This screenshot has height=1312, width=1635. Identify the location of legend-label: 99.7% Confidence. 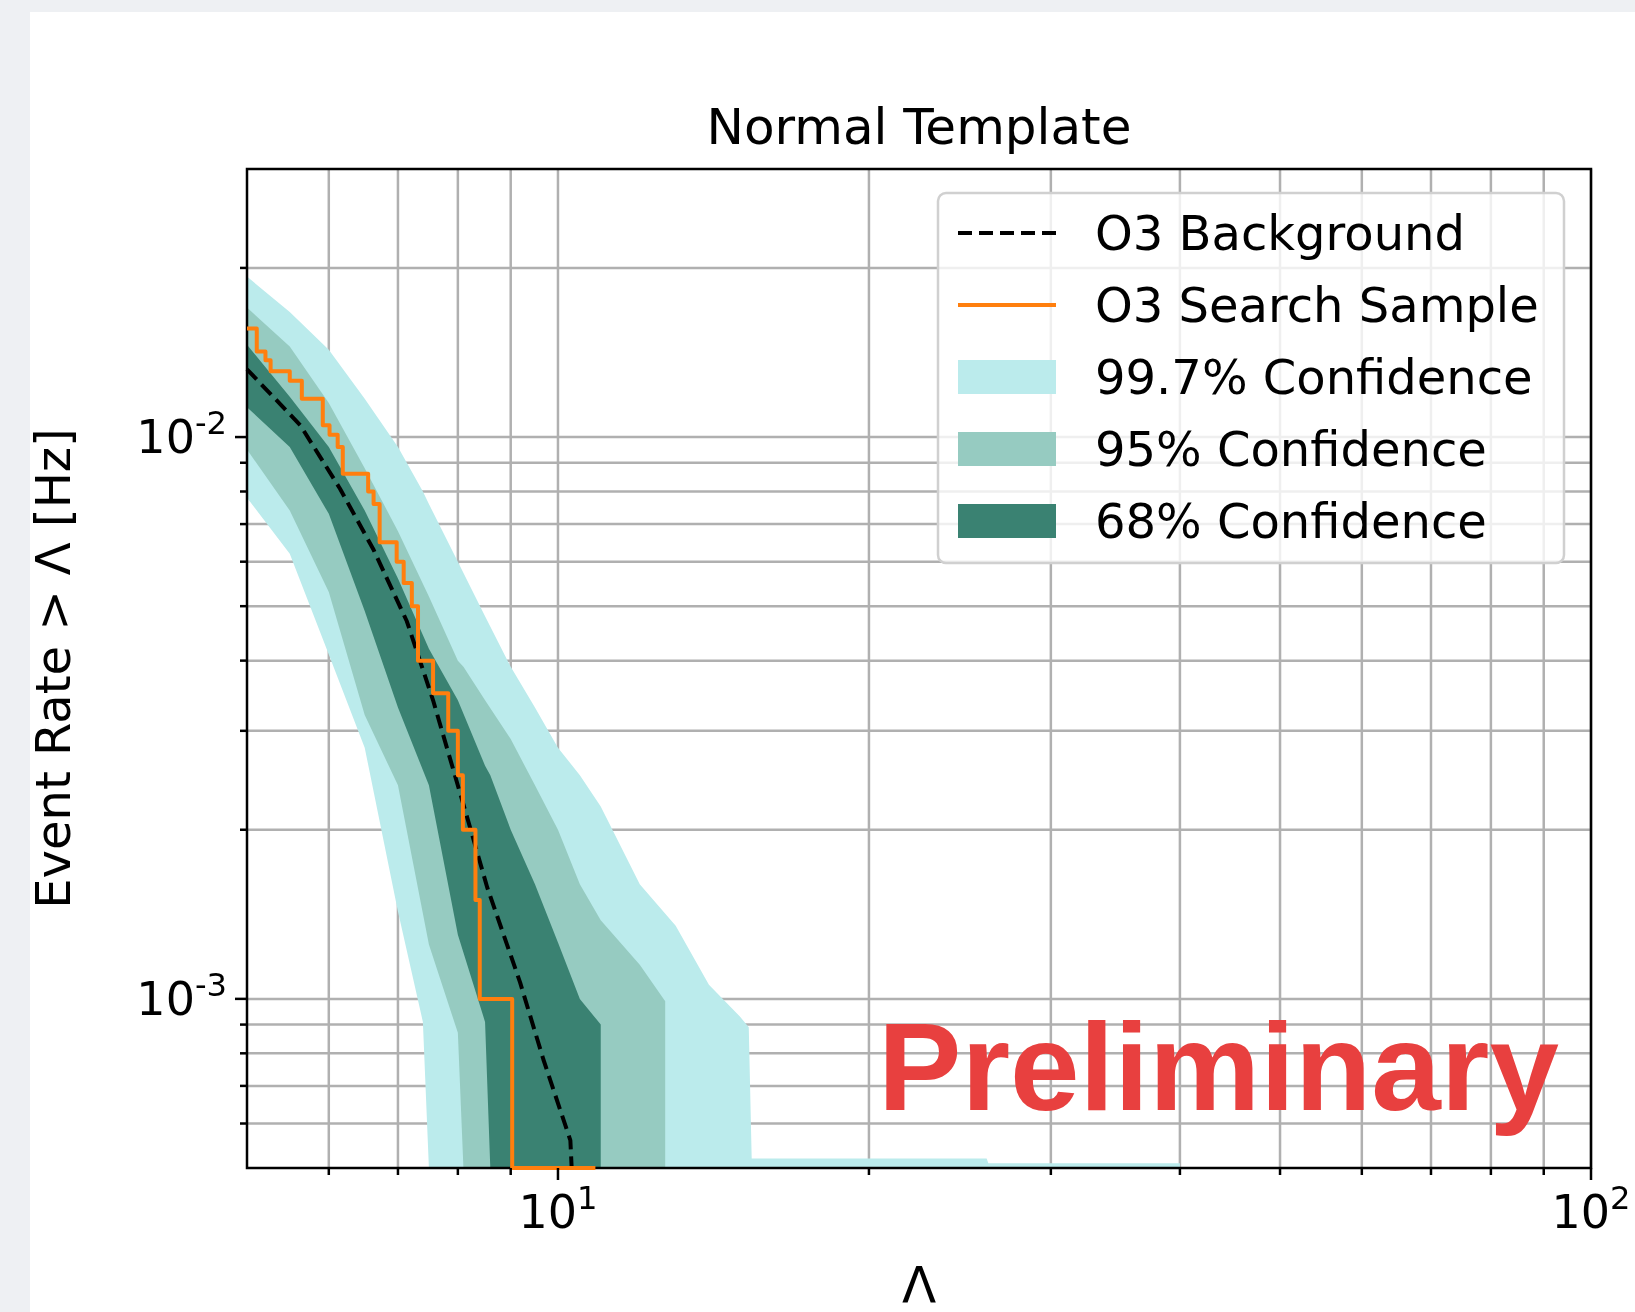
(1314, 377).